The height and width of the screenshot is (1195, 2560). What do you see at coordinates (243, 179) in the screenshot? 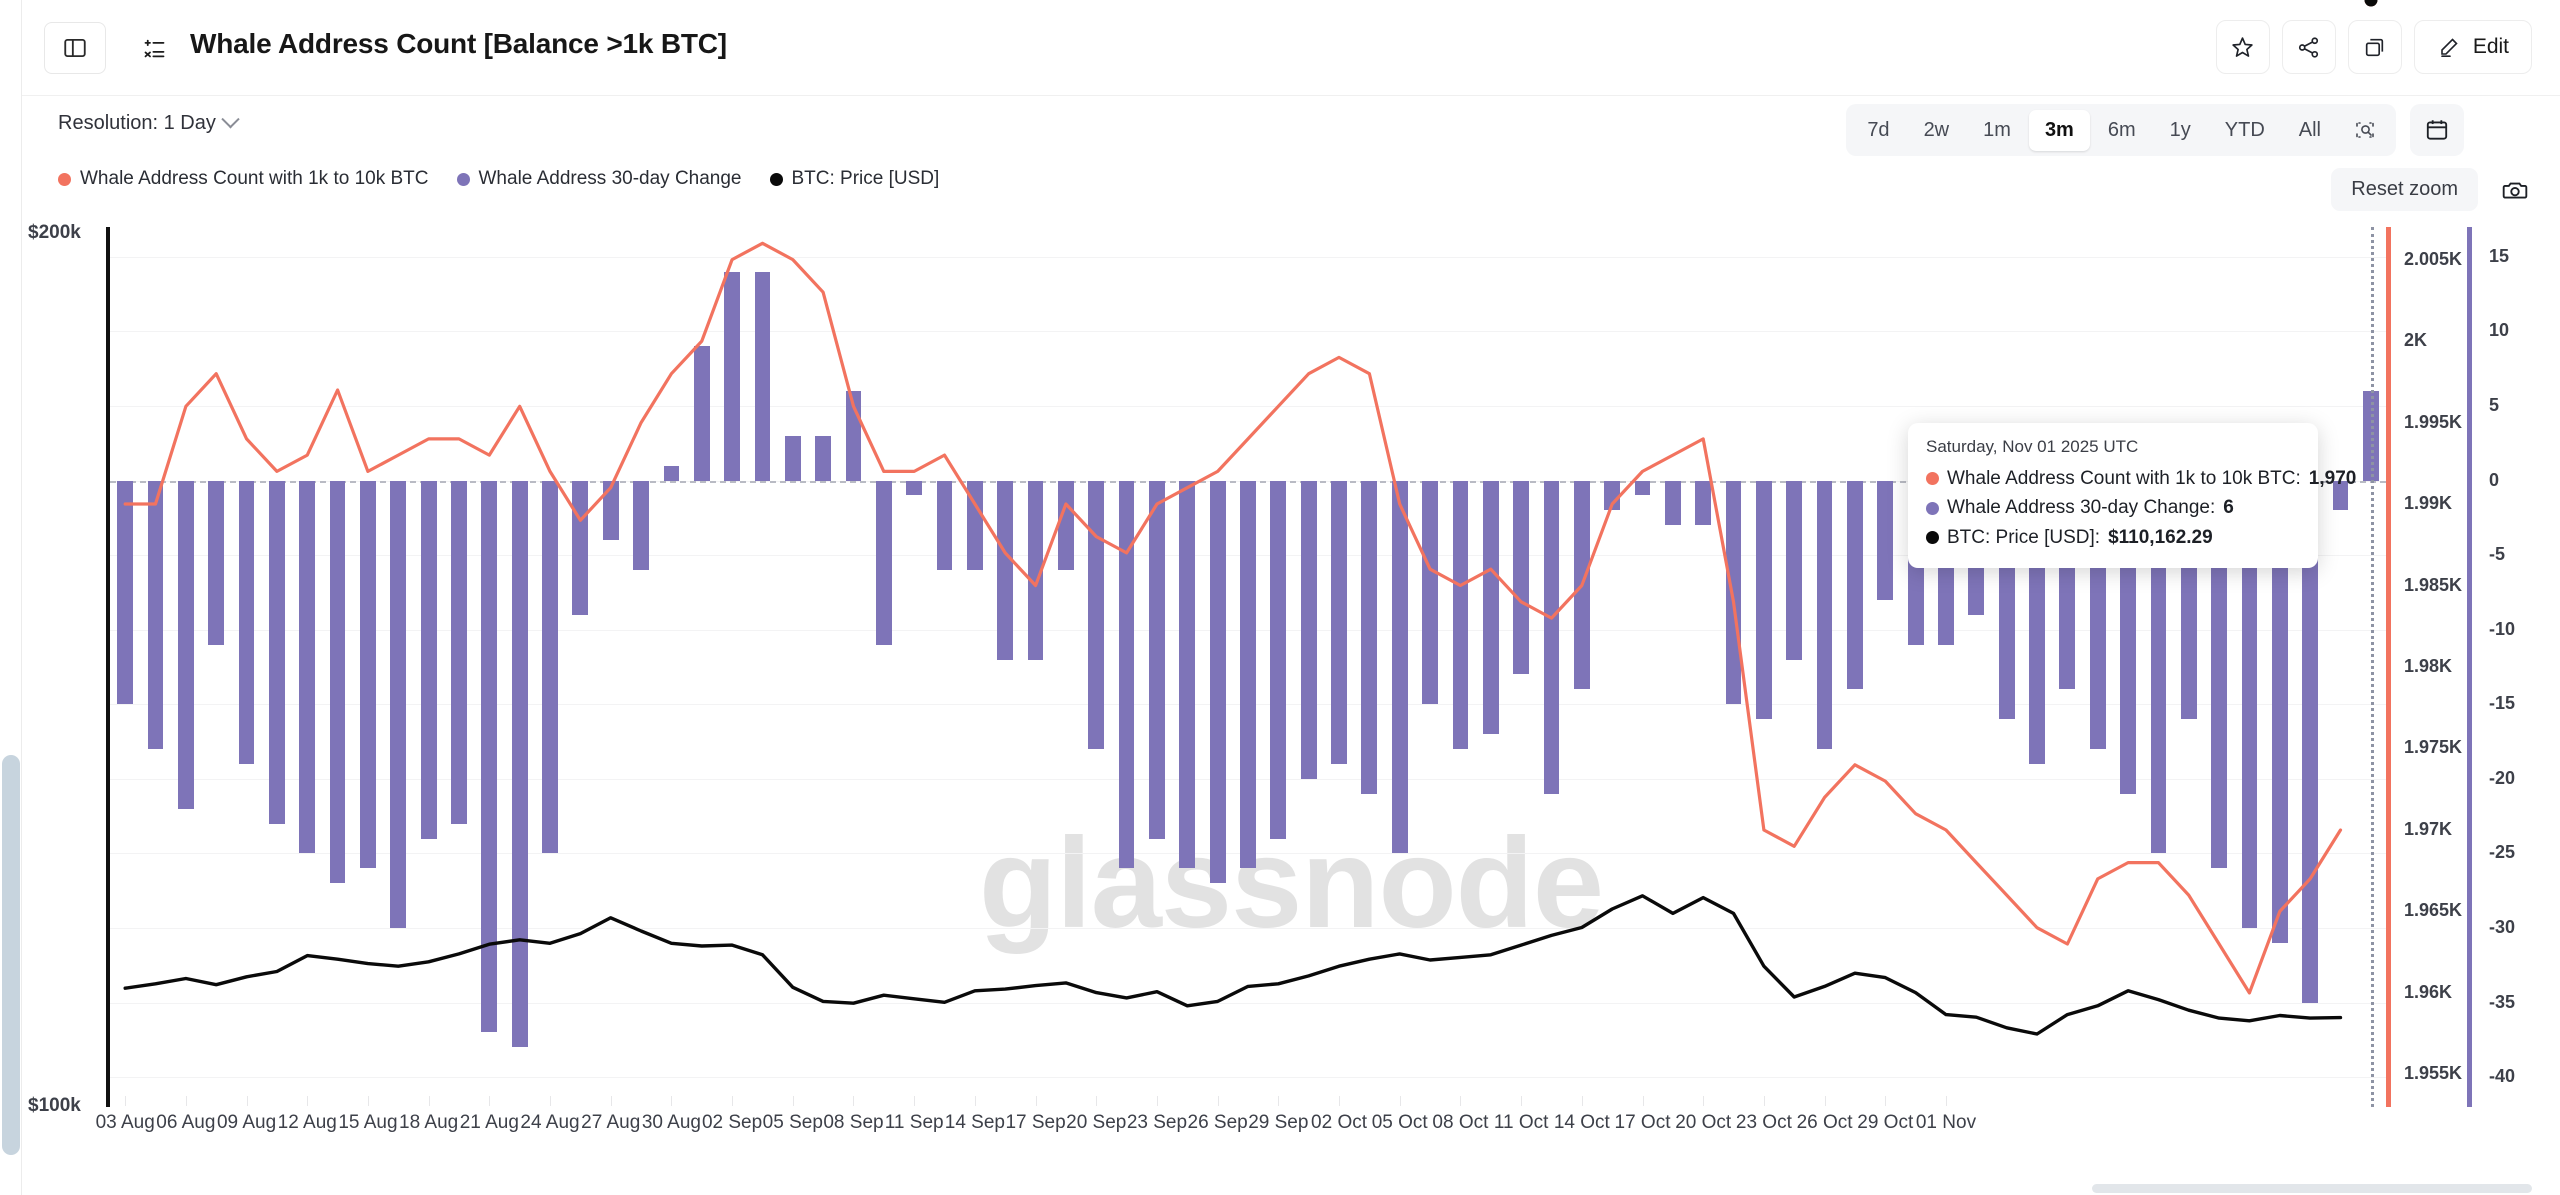
I see `legend-item-whale-count: Whale Address Count with 1k to 10k BTC` at bounding box center [243, 179].